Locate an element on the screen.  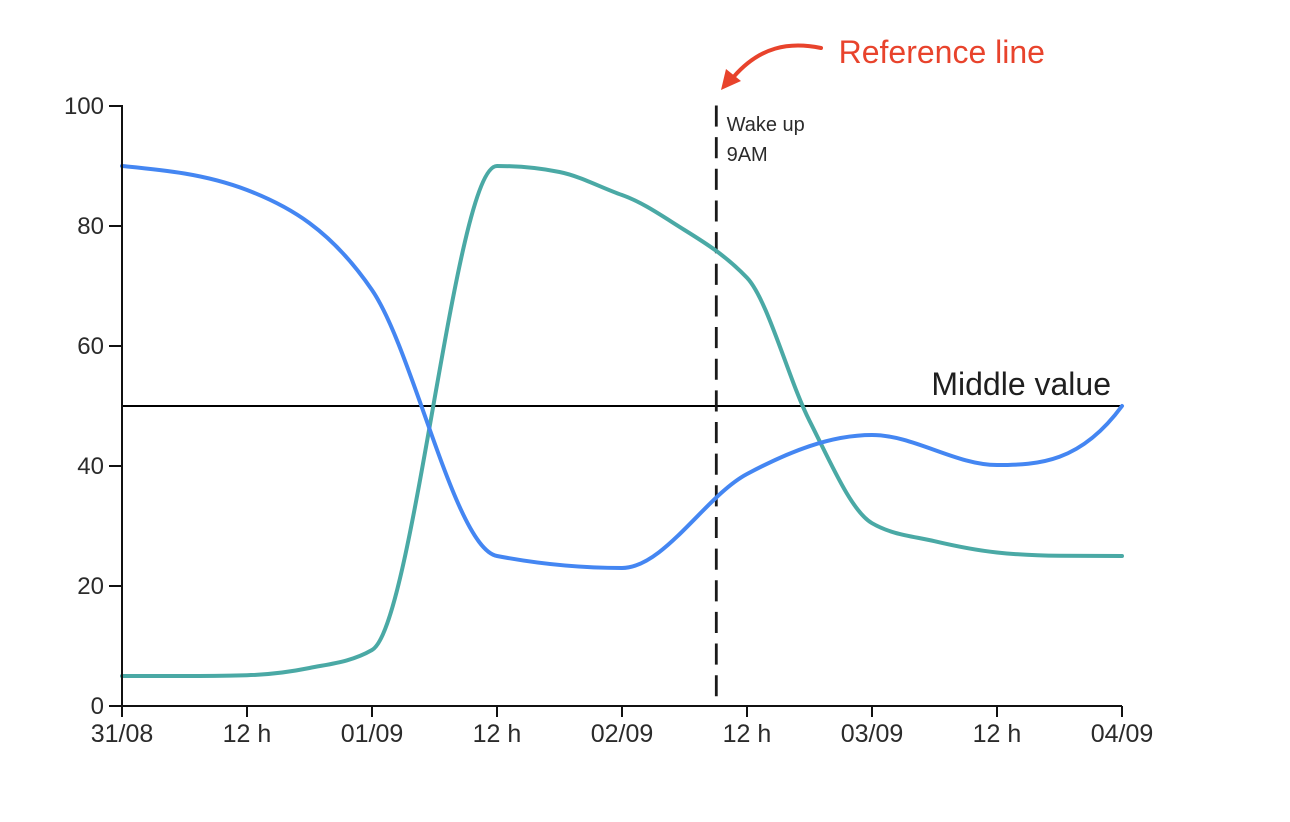
svg-text: 0 is located at coordinates (97, 706).